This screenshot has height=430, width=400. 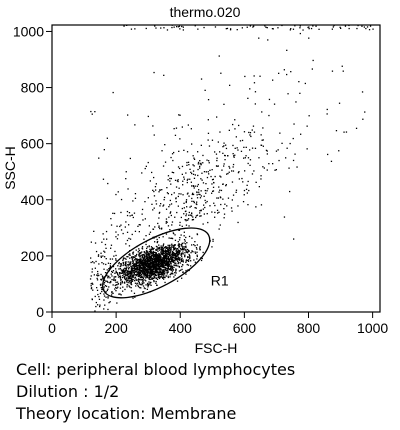 What do you see at coordinates (40, 312) in the screenshot?
I see `y-tick-label: 0` at bounding box center [40, 312].